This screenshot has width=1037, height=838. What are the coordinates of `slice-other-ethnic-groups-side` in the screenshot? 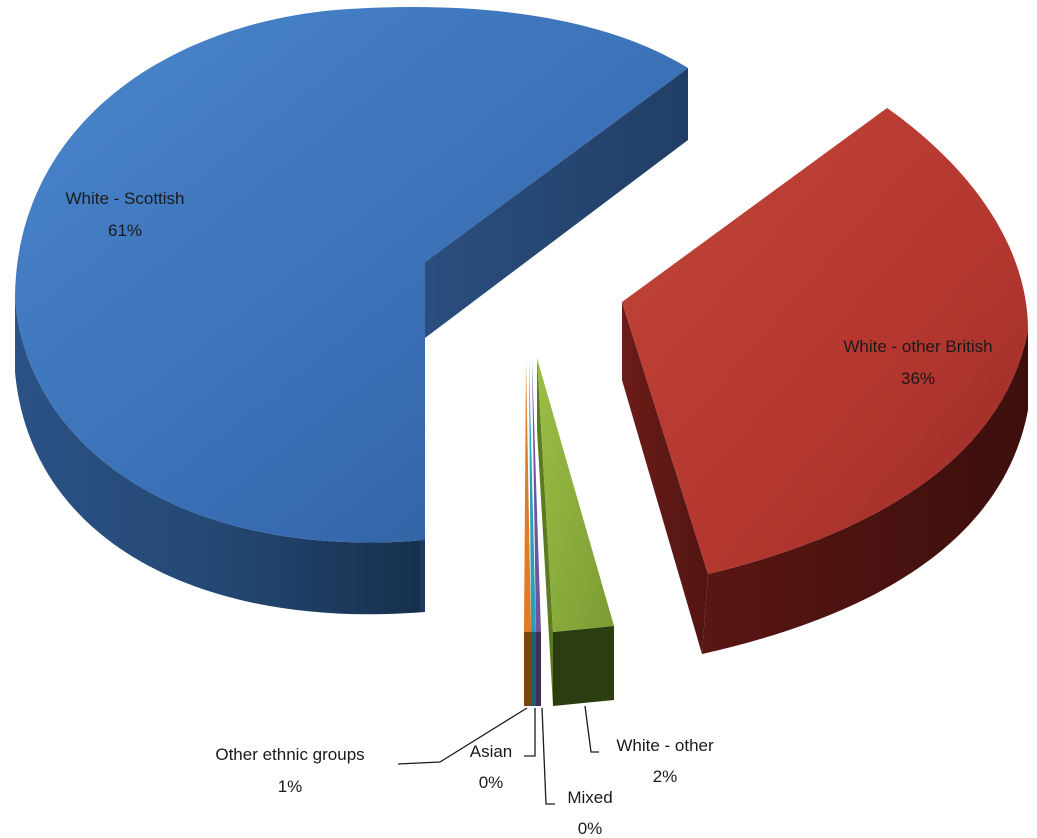 It's located at (527, 669).